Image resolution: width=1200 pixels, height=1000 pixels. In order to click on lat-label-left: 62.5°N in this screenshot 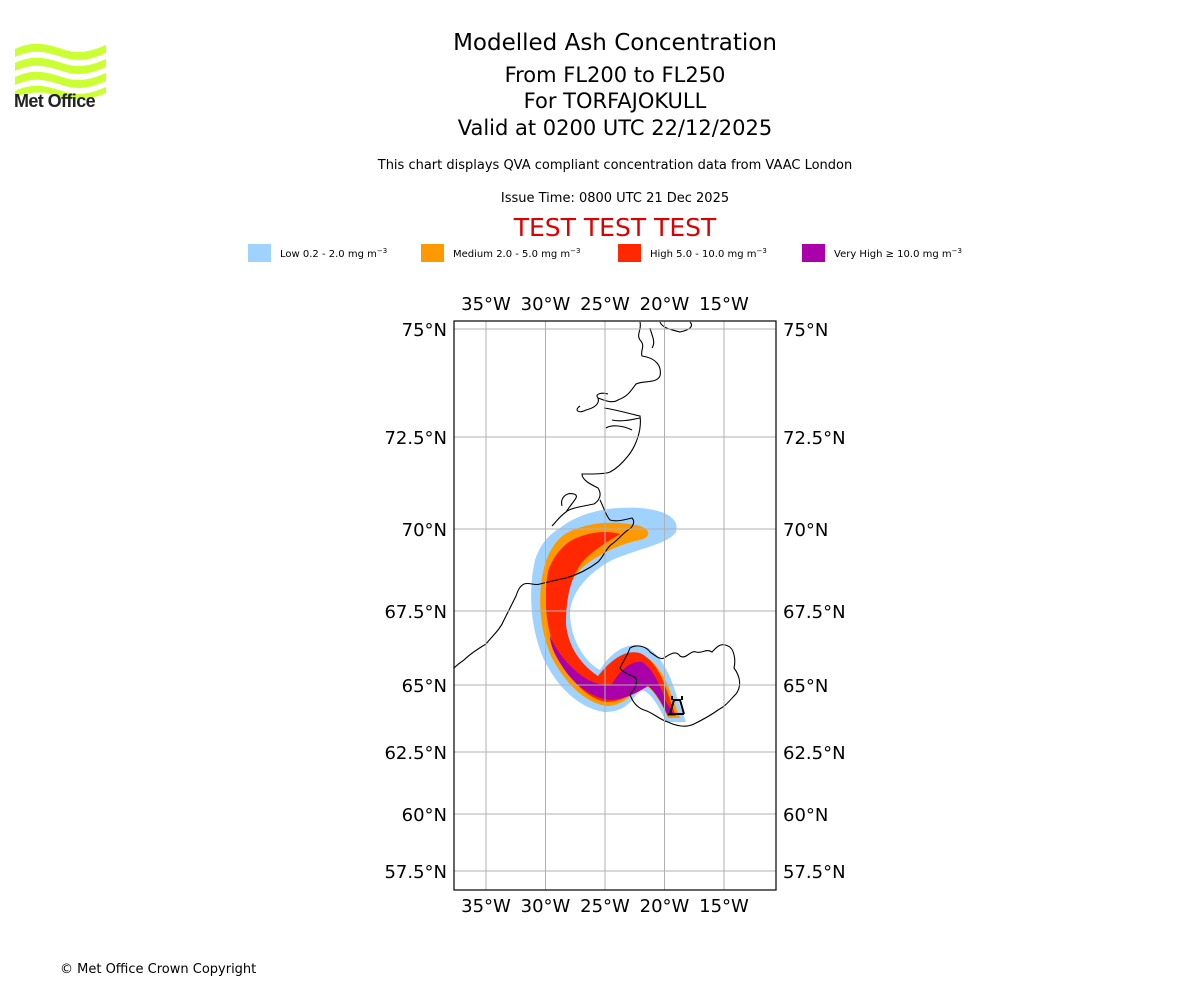, I will do `click(415, 753)`.